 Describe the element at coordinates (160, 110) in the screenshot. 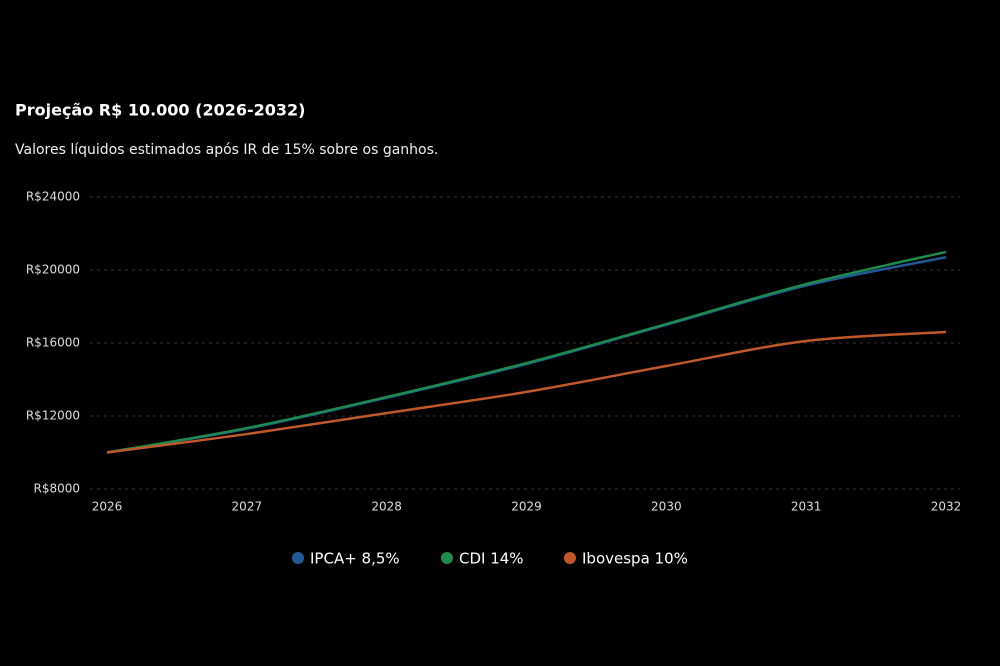

I see `chart-title: Projeção R$ 10.000 (2026-2032)` at that location.